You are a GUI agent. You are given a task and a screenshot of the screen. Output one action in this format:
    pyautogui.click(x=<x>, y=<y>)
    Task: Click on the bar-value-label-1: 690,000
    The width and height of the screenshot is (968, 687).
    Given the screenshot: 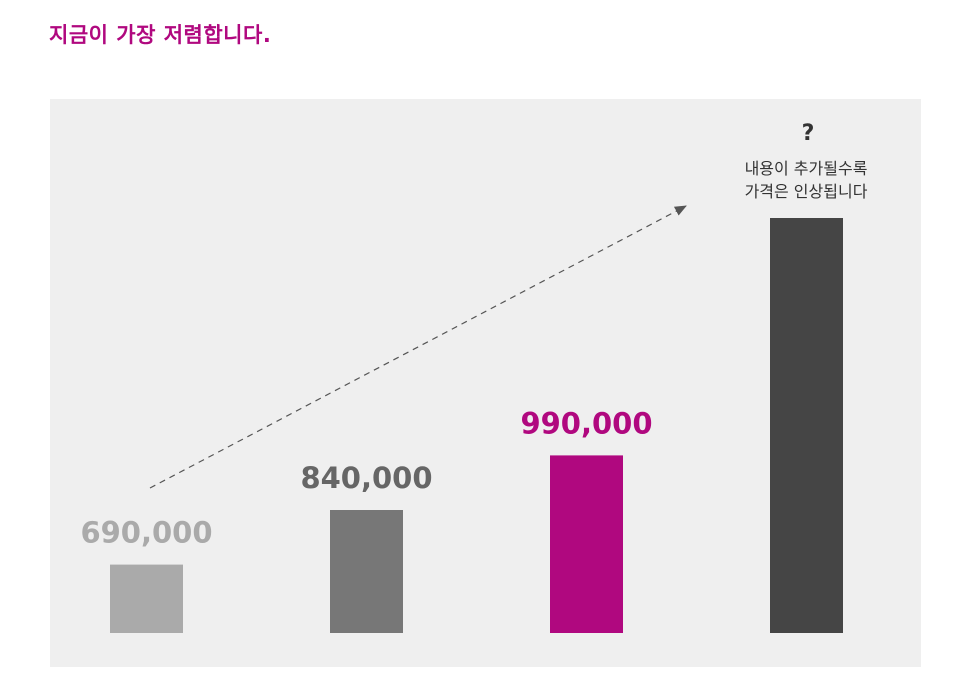 What is the action you would take?
    pyautogui.click(x=146, y=533)
    